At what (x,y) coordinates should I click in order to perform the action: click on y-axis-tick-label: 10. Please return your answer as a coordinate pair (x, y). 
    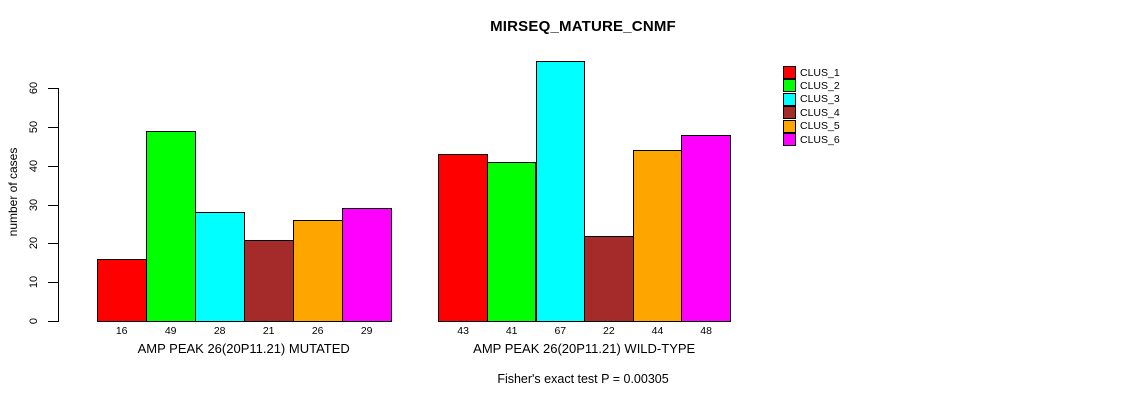
    Looking at the image, I should click on (34, 282).